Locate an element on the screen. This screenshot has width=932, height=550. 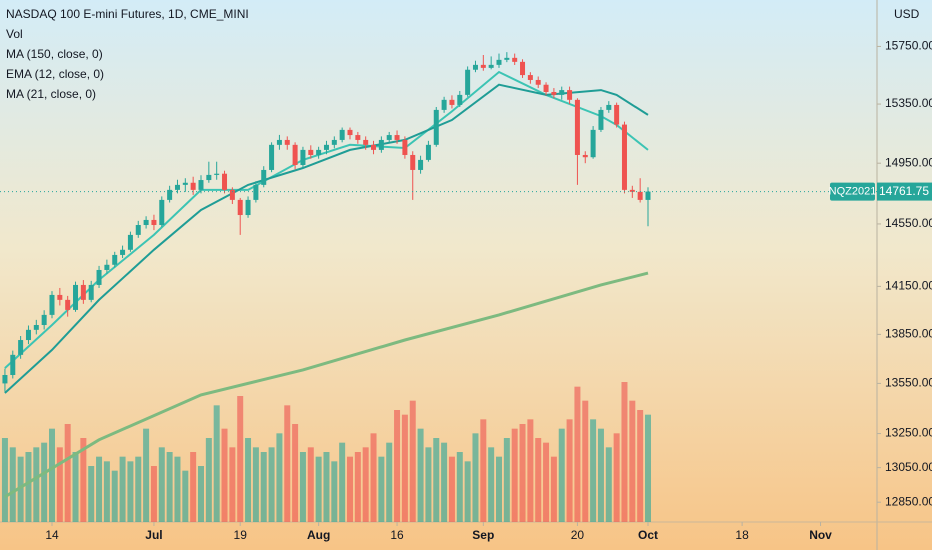
symbol-label: NQZ2021 is located at coordinates (853, 191).